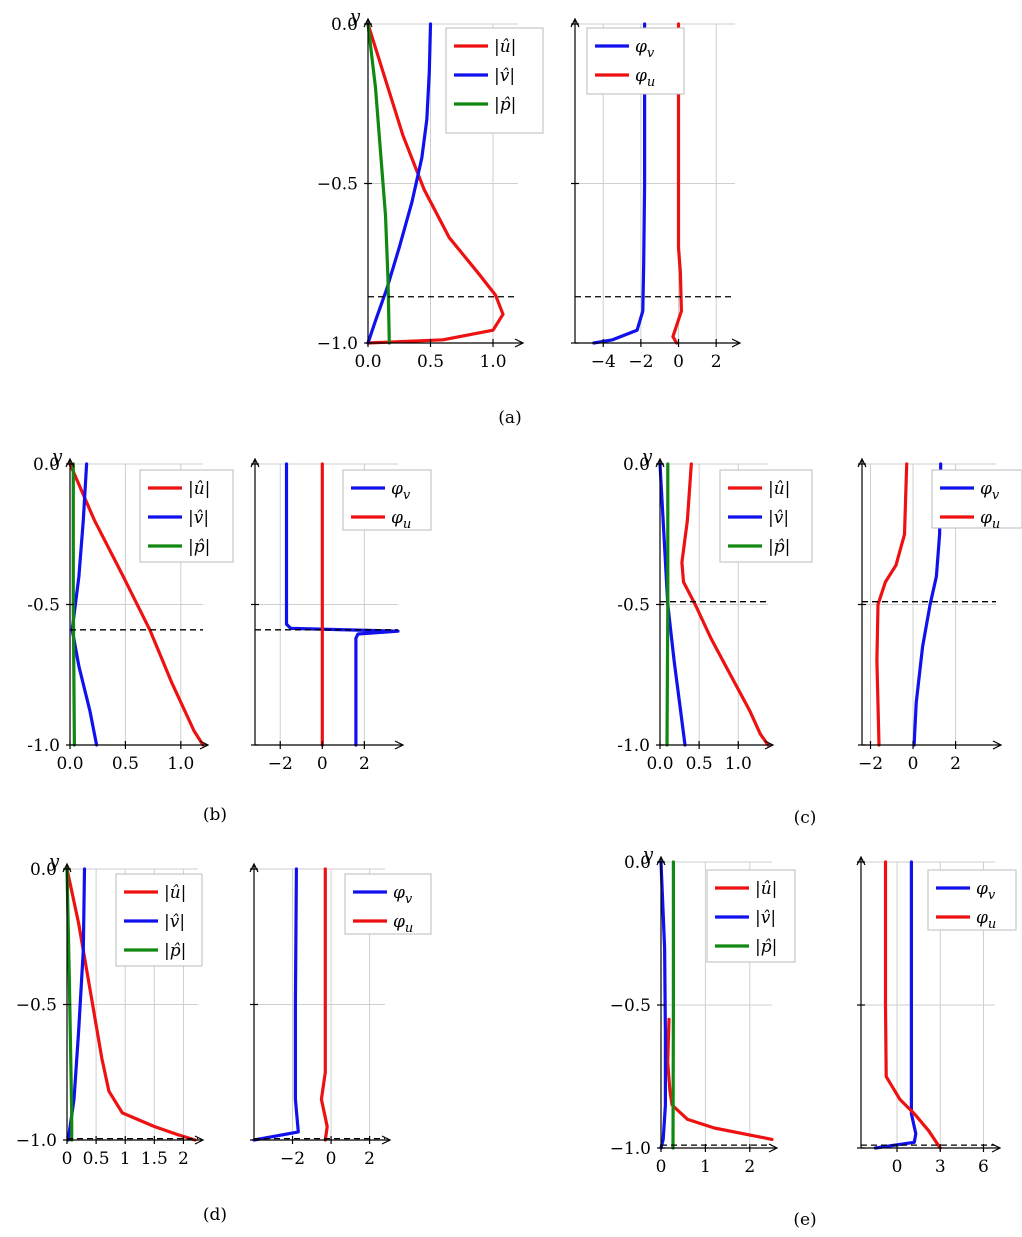 Image resolution: width=1022 pixels, height=1237 pixels. I want to click on caption: (b), so click(215, 815).